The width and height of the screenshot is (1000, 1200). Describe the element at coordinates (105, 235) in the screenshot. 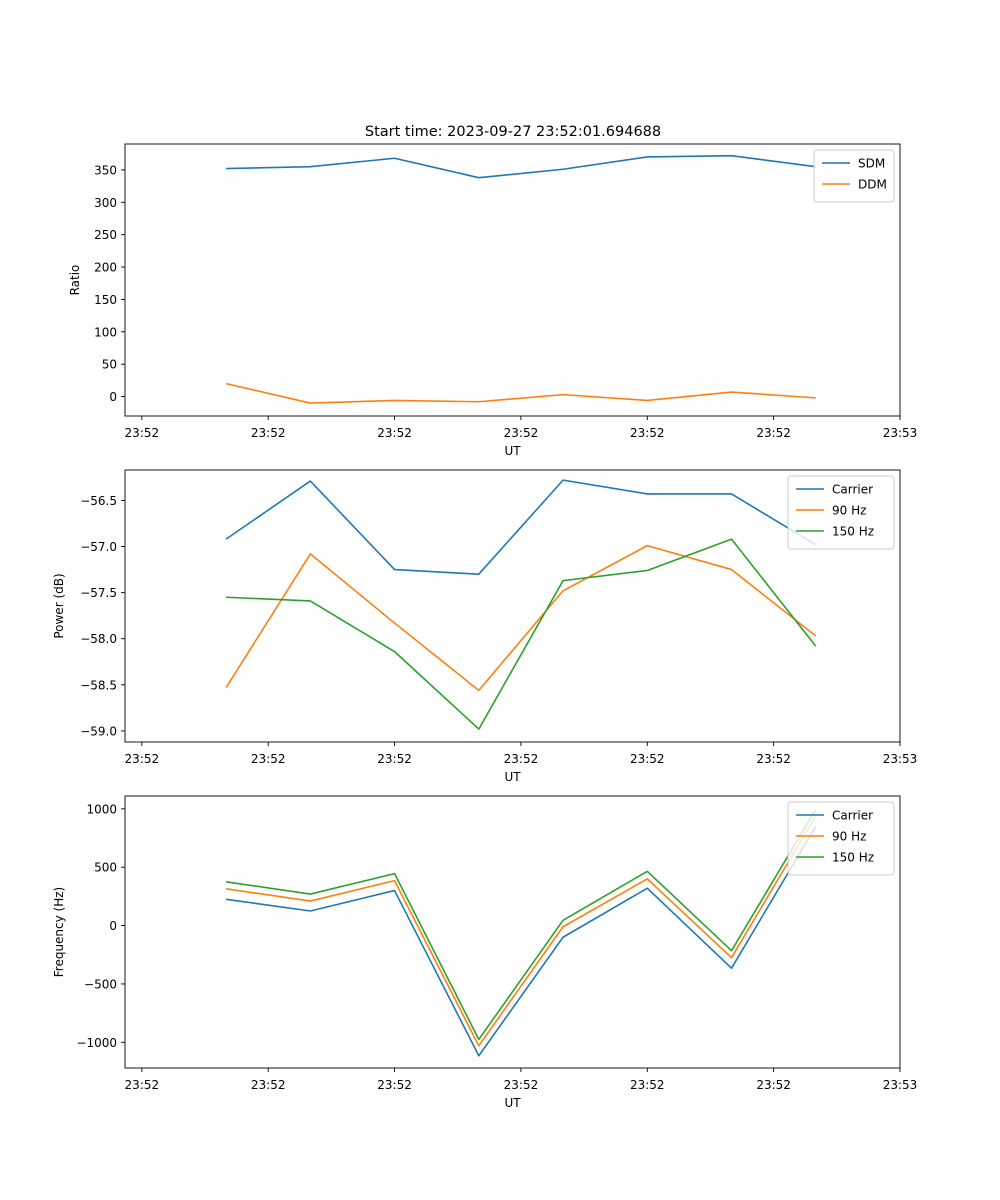

I see `chart-1-y-tick-label: 250` at that location.